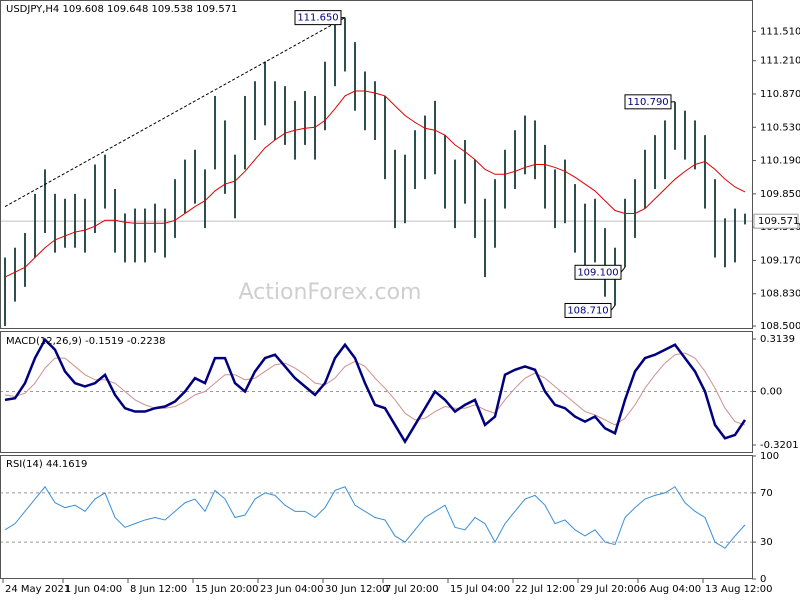 This screenshot has width=800, height=600. What do you see at coordinates (738, 589) in the screenshot?
I see `x-tick-label: 13 Aug 12:00` at bounding box center [738, 589].